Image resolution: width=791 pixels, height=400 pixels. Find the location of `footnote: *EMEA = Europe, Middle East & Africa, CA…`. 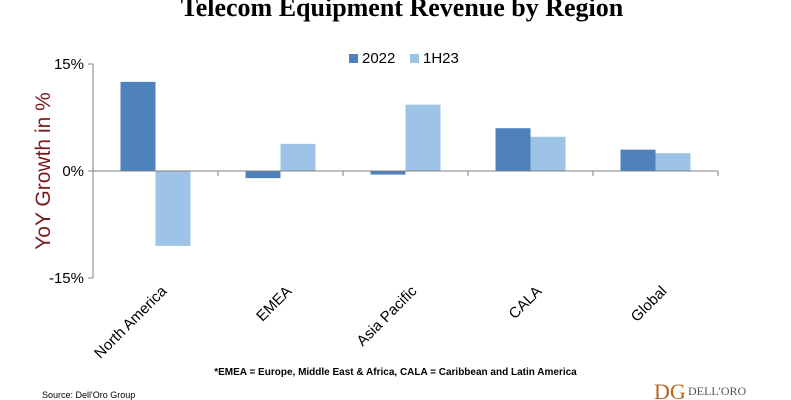

footnote: *EMEA = Europe, Middle East & Africa, CA… is located at coordinates (395, 372).